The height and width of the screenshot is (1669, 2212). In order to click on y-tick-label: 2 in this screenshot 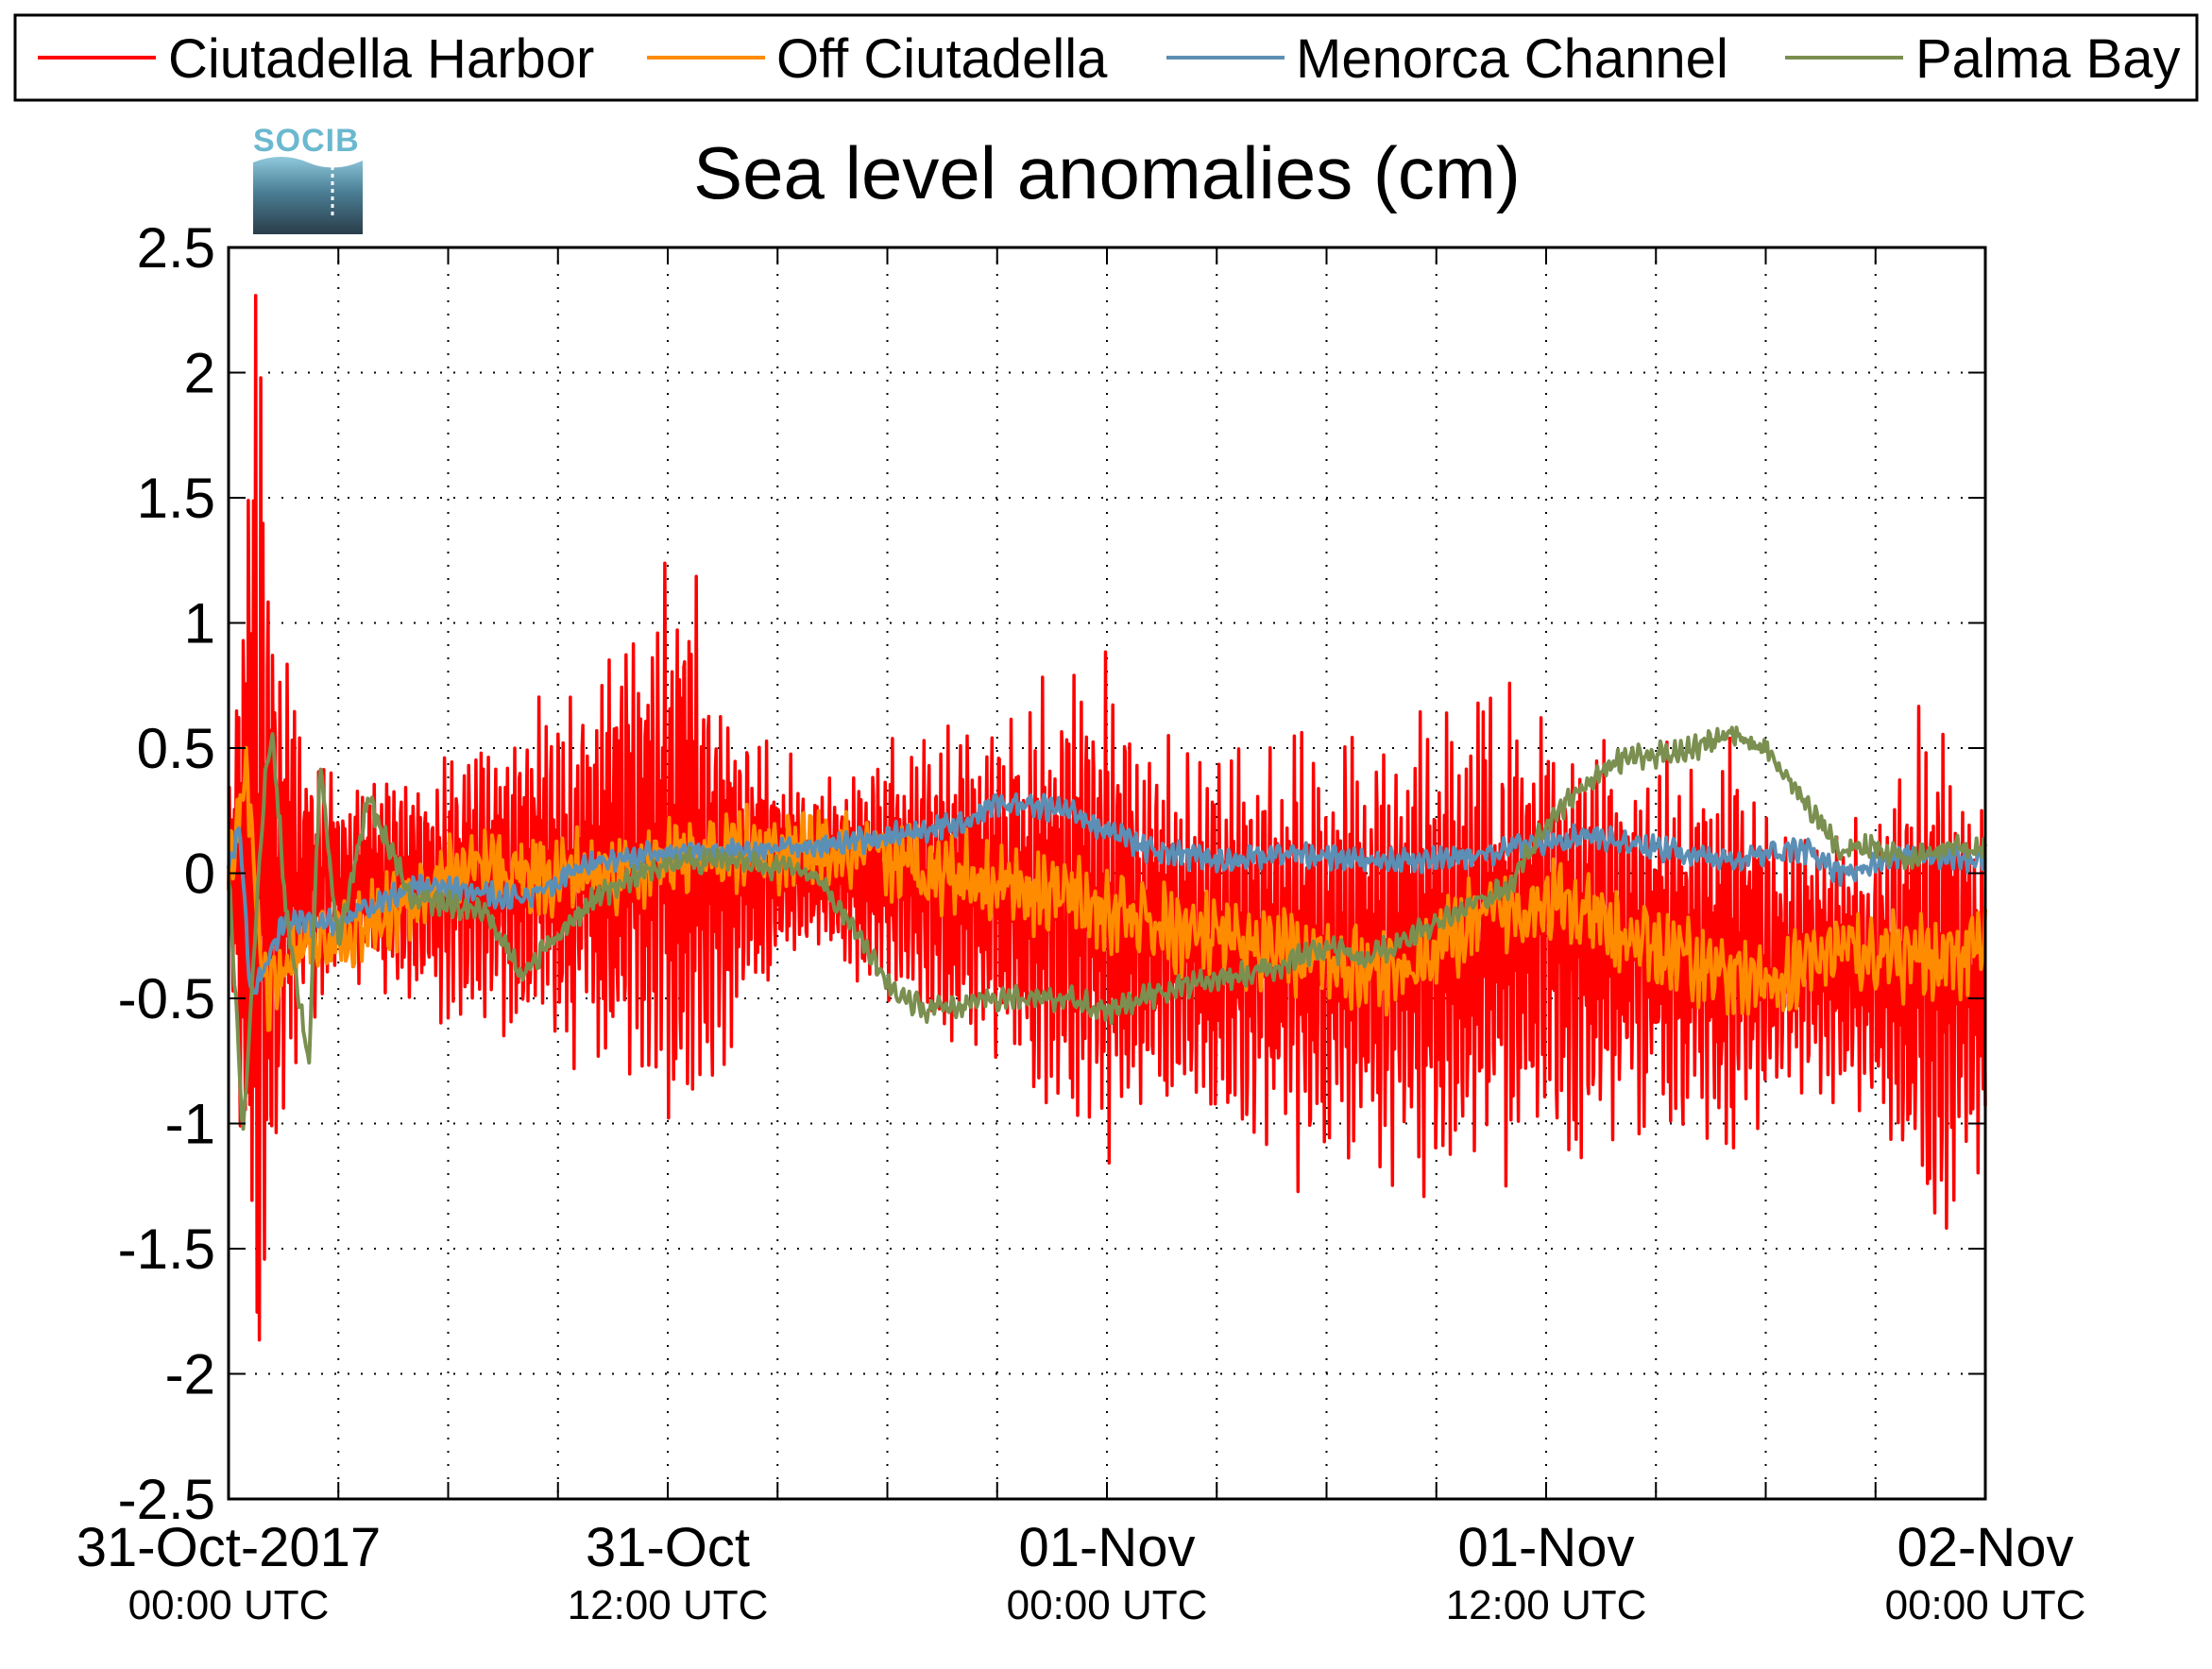, I will do `click(199, 374)`.